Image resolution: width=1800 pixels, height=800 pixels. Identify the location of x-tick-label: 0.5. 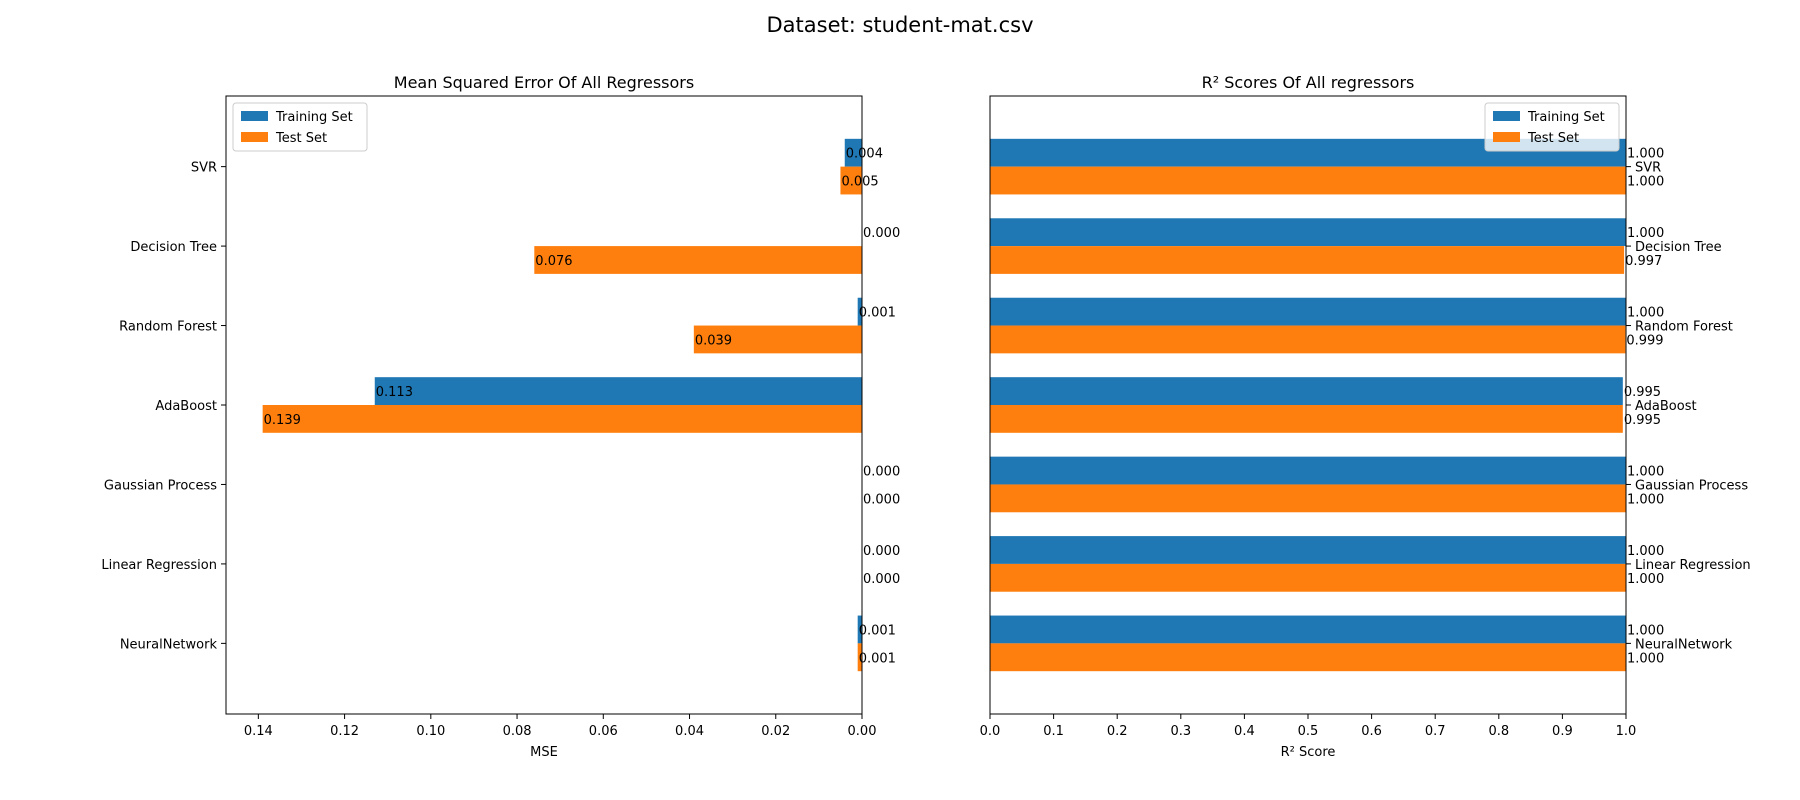
(1308, 731).